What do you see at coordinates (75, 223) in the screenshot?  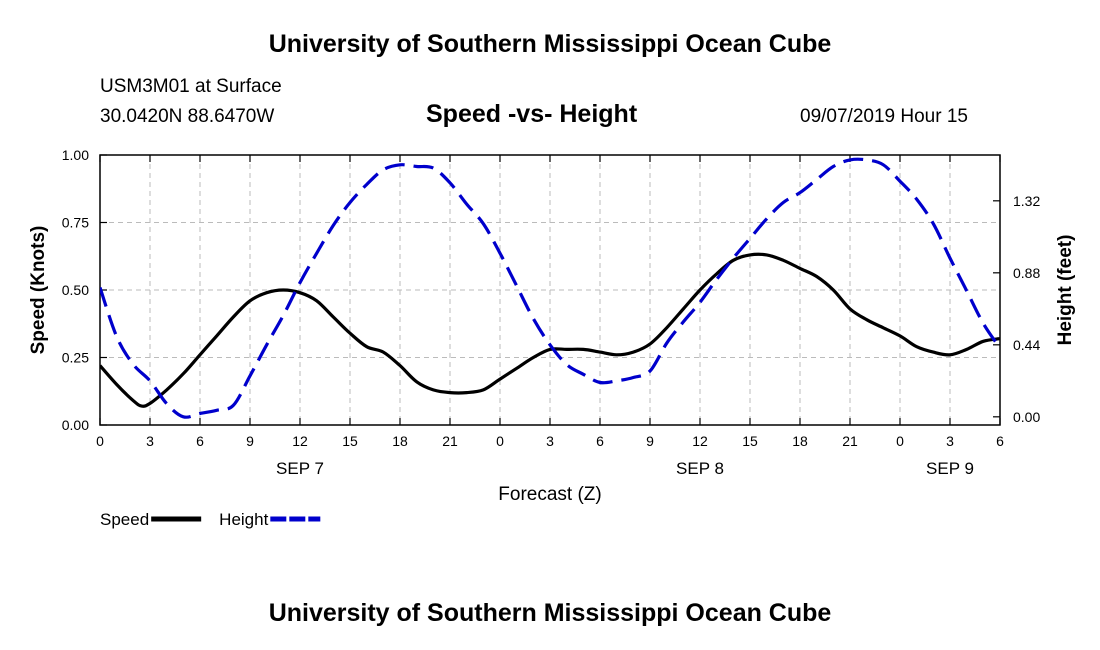 I see `y-tick-label: 0.75` at bounding box center [75, 223].